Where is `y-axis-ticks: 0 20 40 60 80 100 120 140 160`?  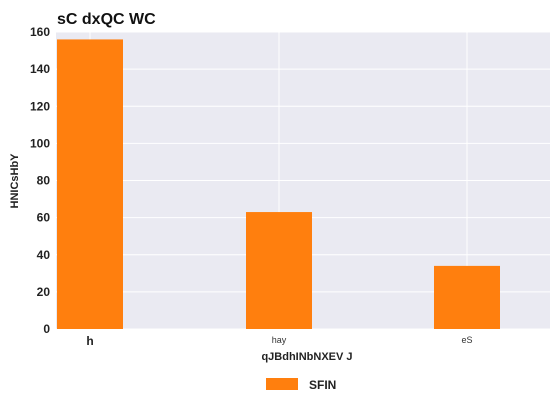
y-axis-ticks: 0 20 40 60 80 100 120 140 160 is located at coordinates (40, 180).